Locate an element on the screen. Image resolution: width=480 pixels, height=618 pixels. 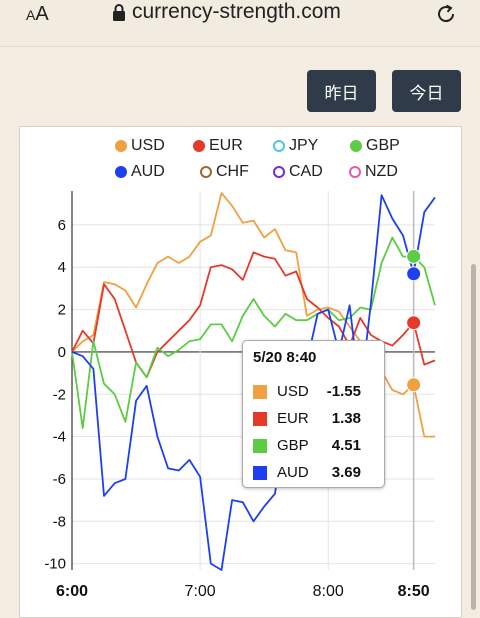
chart-legend: USD EUR JPY GBP AUD CHF CAD NZD is located at coordinates (240, 157).